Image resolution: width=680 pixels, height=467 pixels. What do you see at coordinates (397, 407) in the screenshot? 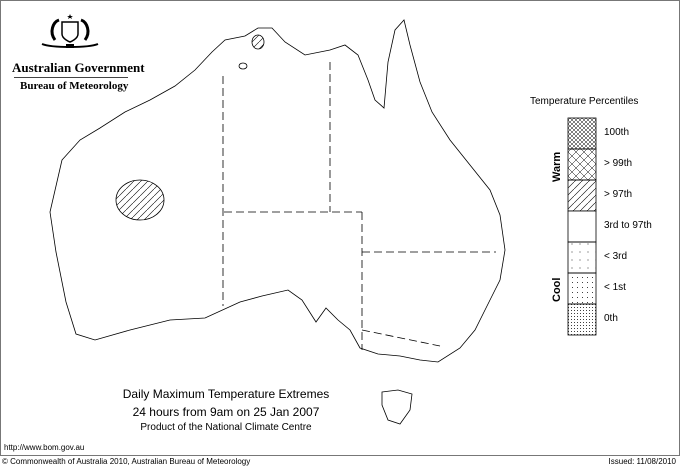
I see `tasmania-coastline` at bounding box center [397, 407].